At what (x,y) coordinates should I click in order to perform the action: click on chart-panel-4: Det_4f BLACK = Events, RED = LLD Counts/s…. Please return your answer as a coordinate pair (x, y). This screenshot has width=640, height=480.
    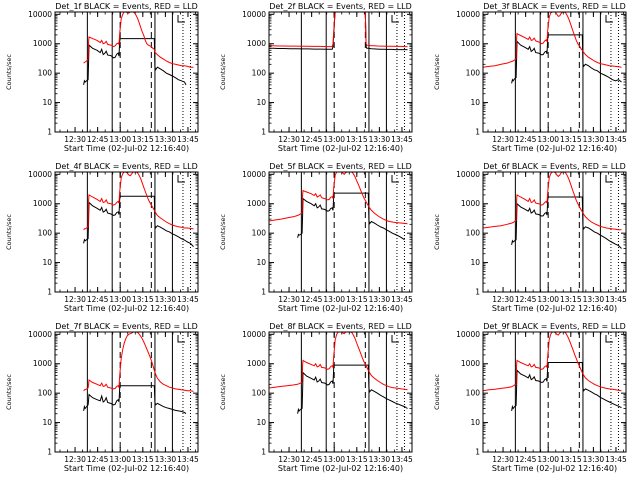
    Looking at the image, I should click on (102, 237).